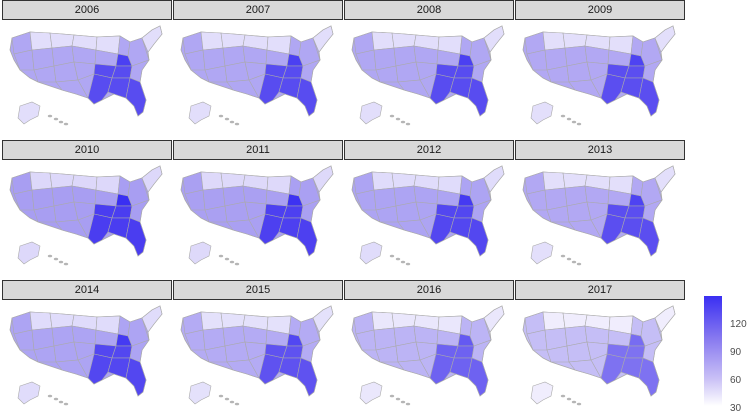  What do you see at coordinates (258, 207) in the screenshot?
I see `map-panel-2011: 2011` at bounding box center [258, 207].